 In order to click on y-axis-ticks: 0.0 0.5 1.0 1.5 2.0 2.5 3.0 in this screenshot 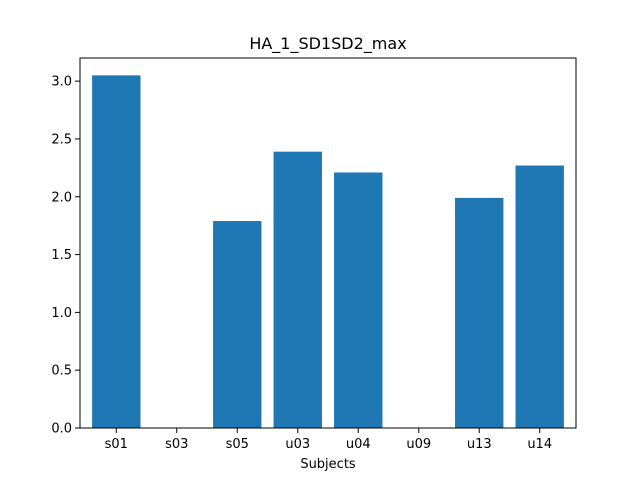, I will do `click(65, 256)`.